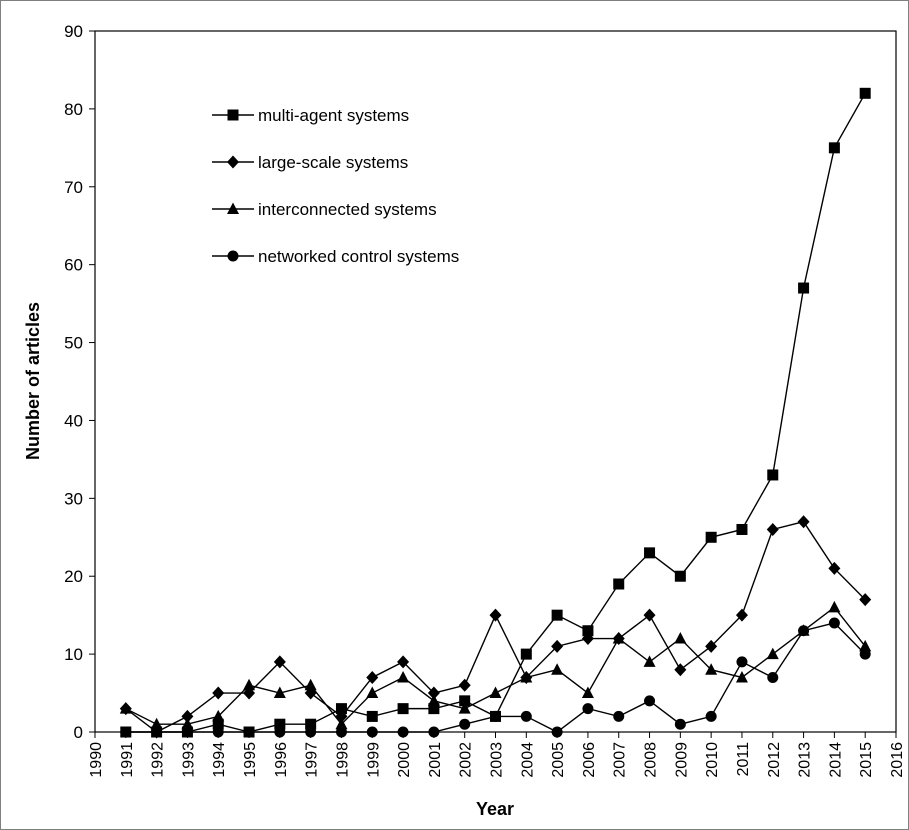 This screenshot has height=830, width=909. What do you see at coordinates (527, 760) in the screenshot?
I see `x-tick-label: 2004` at bounding box center [527, 760].